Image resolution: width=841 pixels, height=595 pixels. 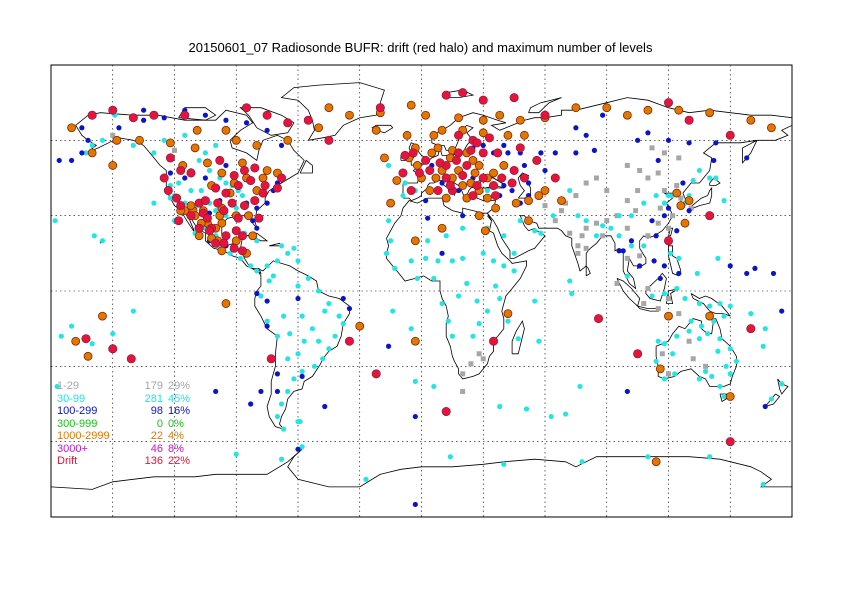 What do you see at coordinates (72, 449) in the screenshot?
I see `legend-label: 3000+` at bounding box center [72, 449].